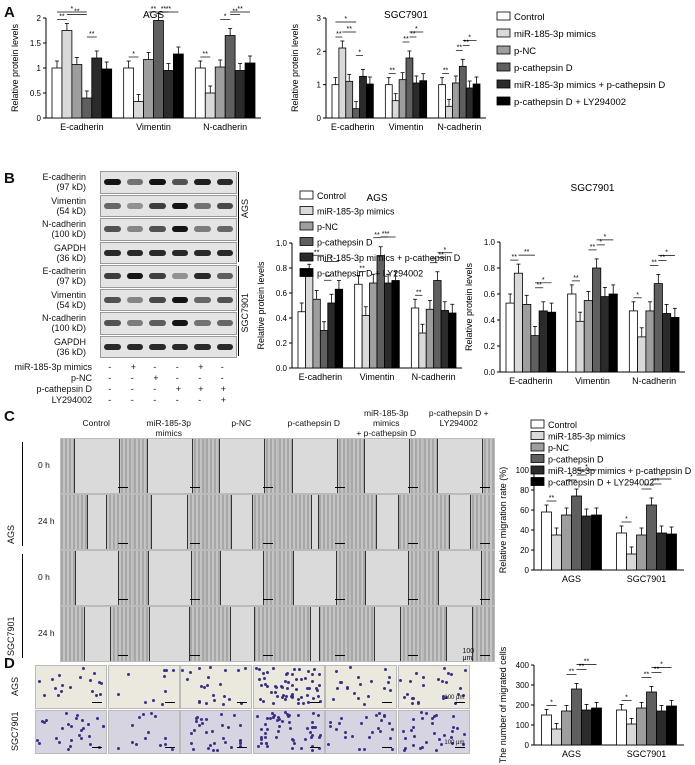 This screenshot has width=695, height=765. Describe the element at coordinates (22, 494) in the screenshot. I see `row-bracket` at that location.